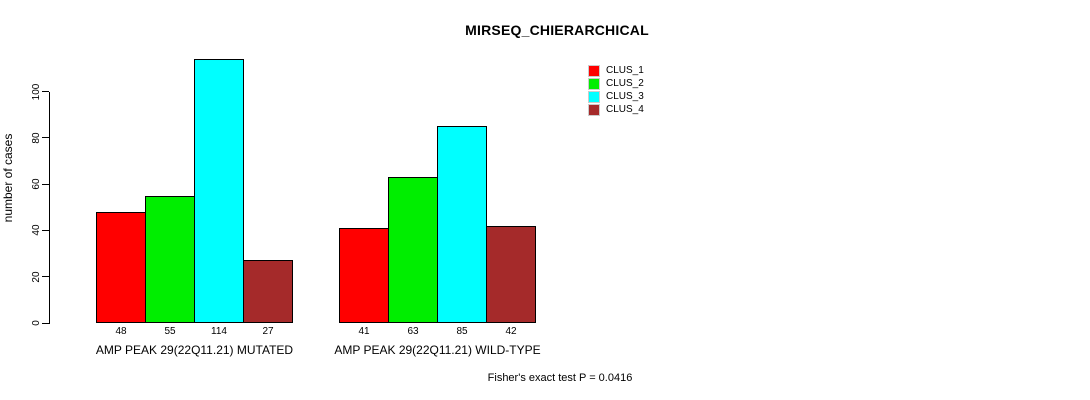  I want to click on bar-value-label: 41, so click(364, 331).